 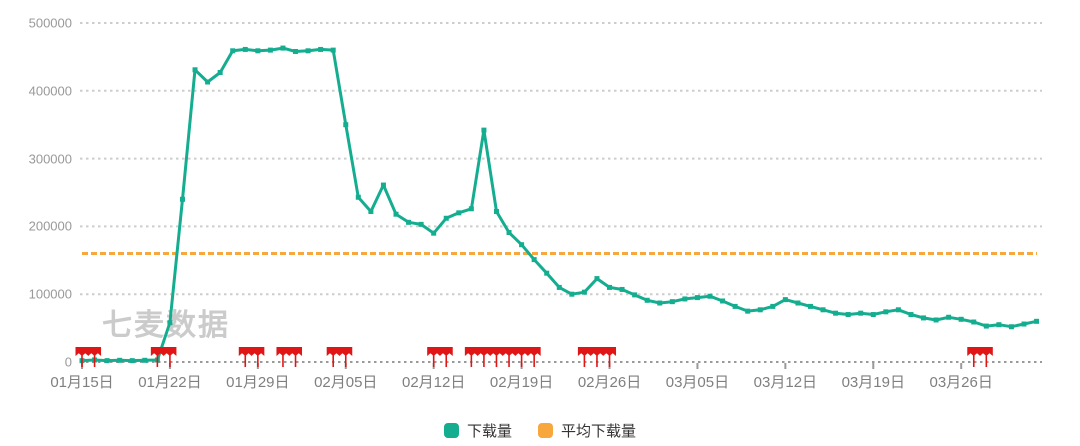 What do you see at coordinates (50, 226) in the screenshot?
I see `y-axis-label: 200000` at bounding box center [50, 226].